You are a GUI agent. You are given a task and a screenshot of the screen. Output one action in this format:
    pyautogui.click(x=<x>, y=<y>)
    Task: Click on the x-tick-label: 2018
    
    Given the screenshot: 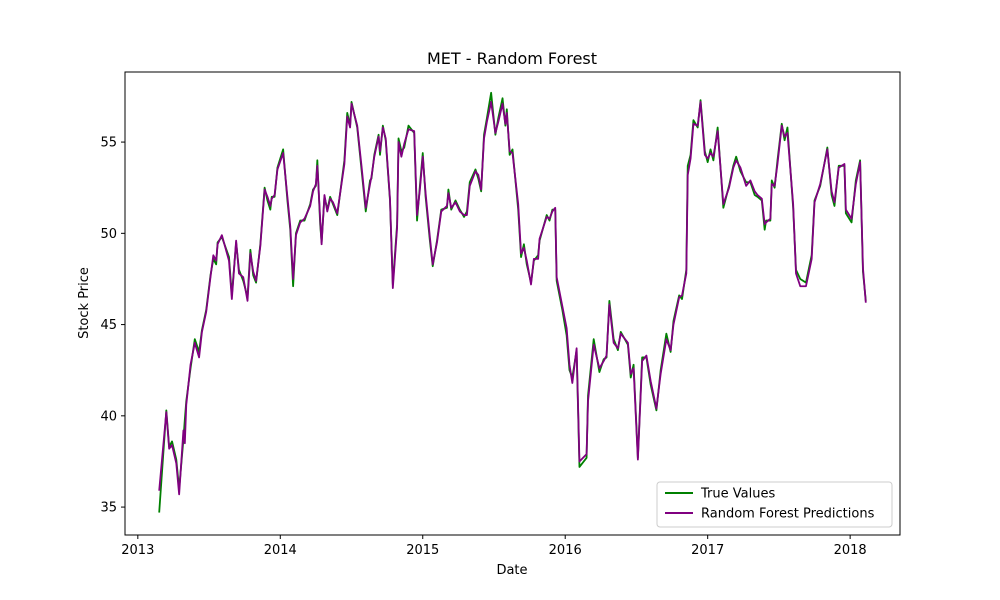 What is the action you would take?
    pyautogui.click(x=850, y=550)
    